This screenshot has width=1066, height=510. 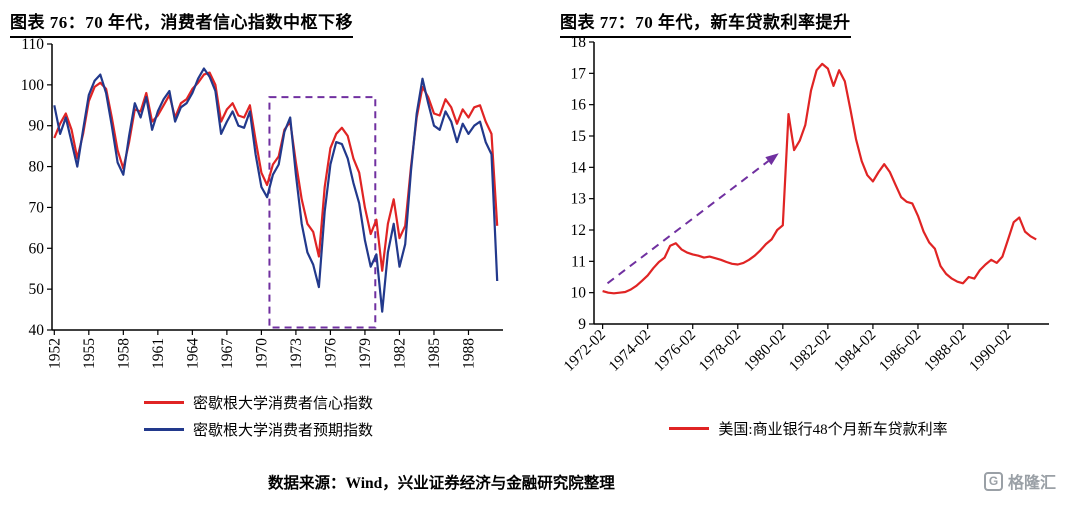 What do you see at coordinates (578, 261) in the screenshot?
I see `svg-text: 11` at bounding box center [578, 261].